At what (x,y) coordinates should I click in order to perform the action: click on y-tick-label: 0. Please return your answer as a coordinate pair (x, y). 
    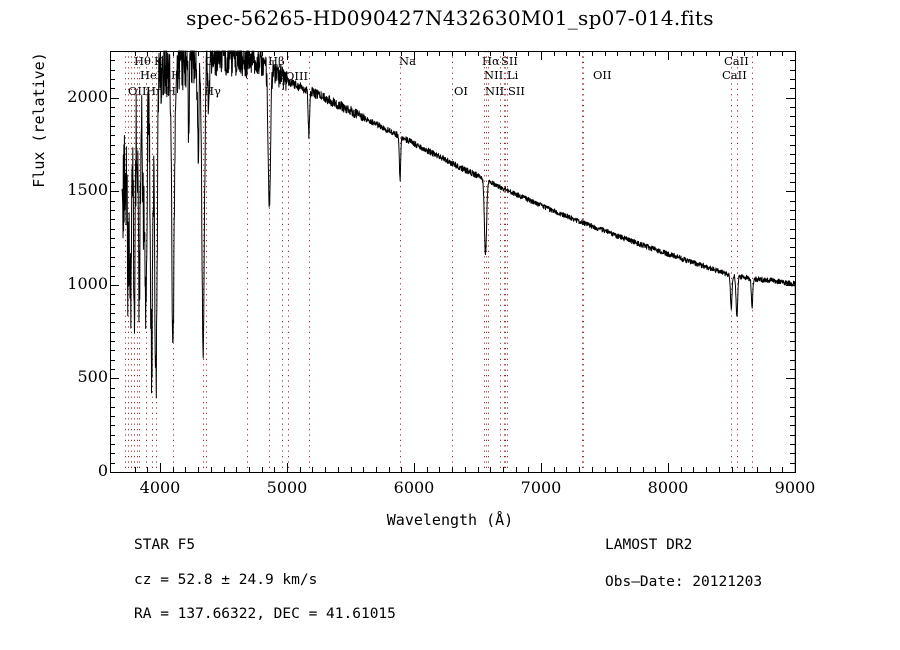
    Looking at the image, I should click on (102, 470).